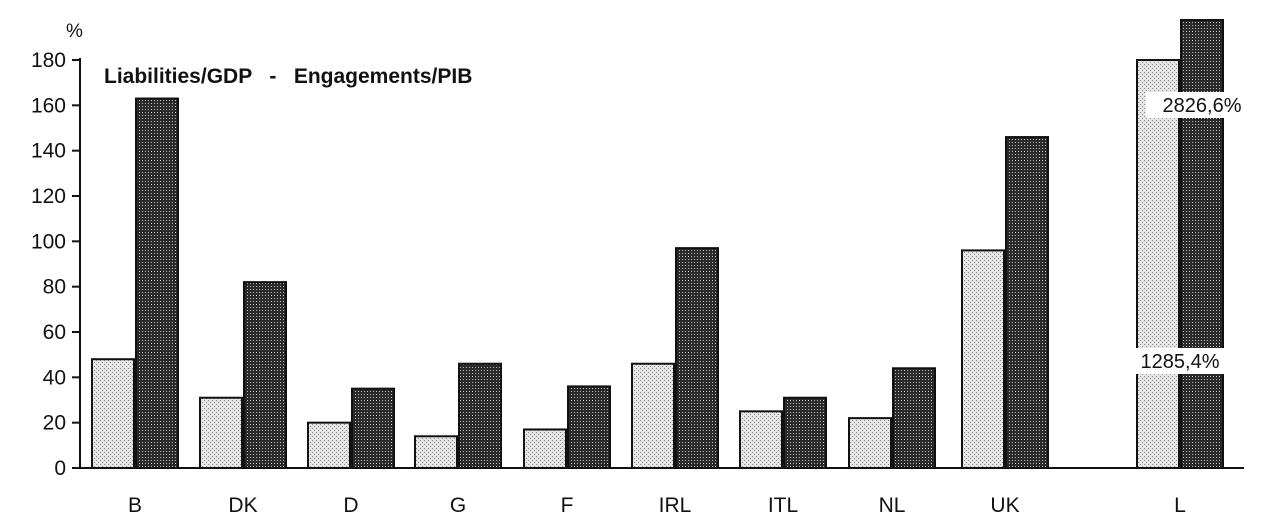  I want to click on annotations: 2826,6% 1285,4%, so click(1191, 233).